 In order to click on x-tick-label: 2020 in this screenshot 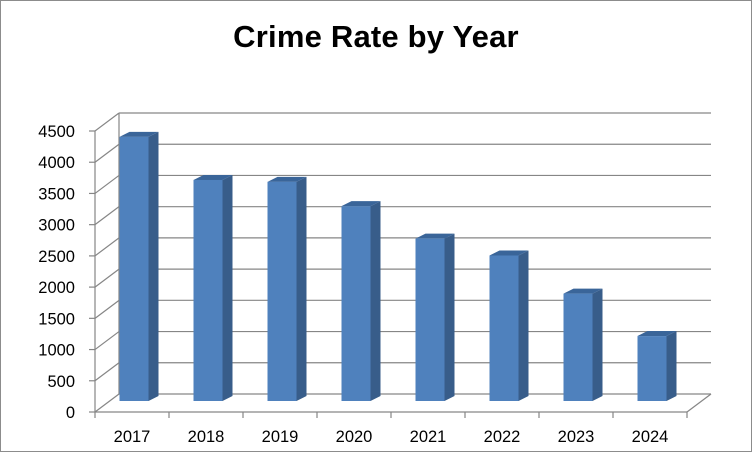, I will do `click(354, 437)`.